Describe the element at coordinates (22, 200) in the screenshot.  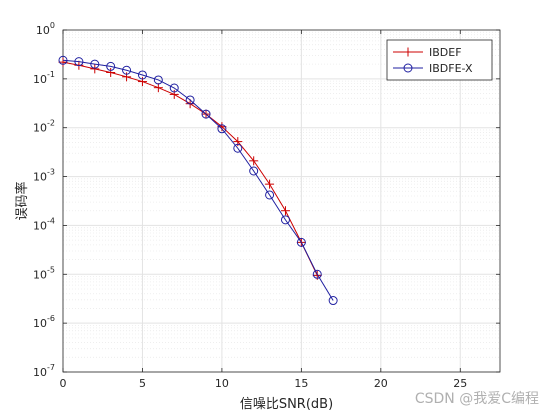
I see `y-axis-label: 误码率` at that location.